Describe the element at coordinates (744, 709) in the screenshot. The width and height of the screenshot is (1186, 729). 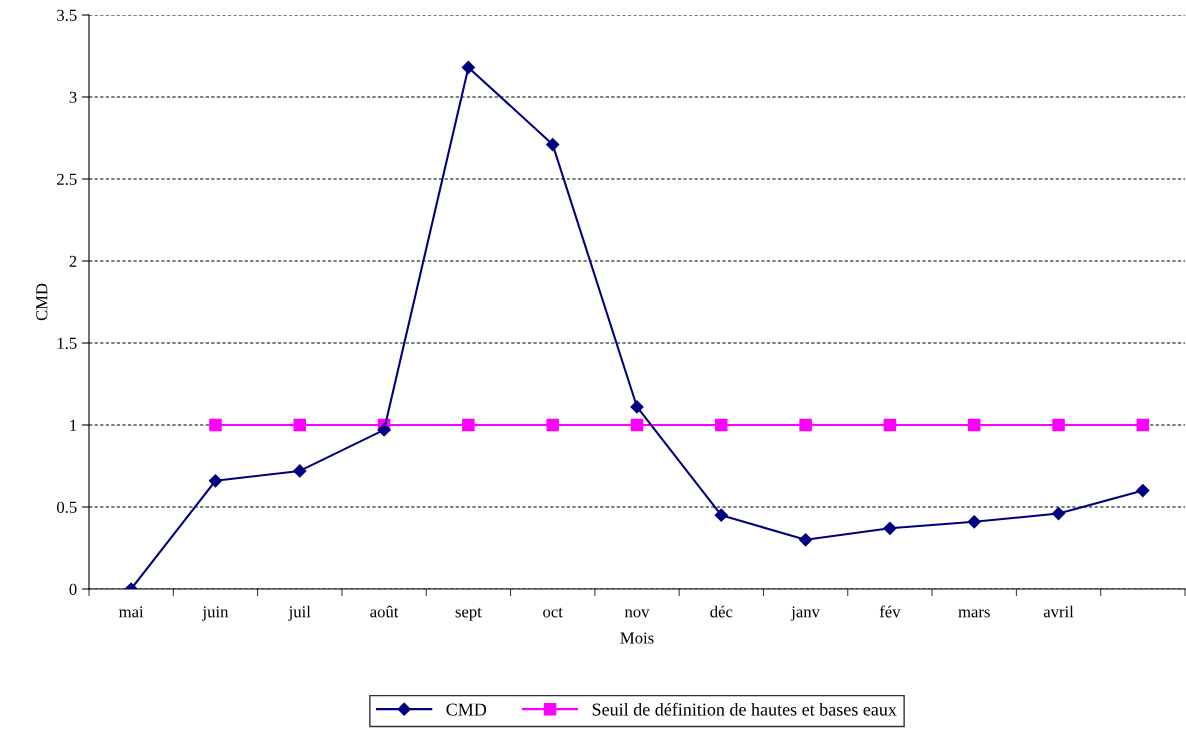
I see `legend-label: Seuil de définition de hautes et bases eaux` at that location.